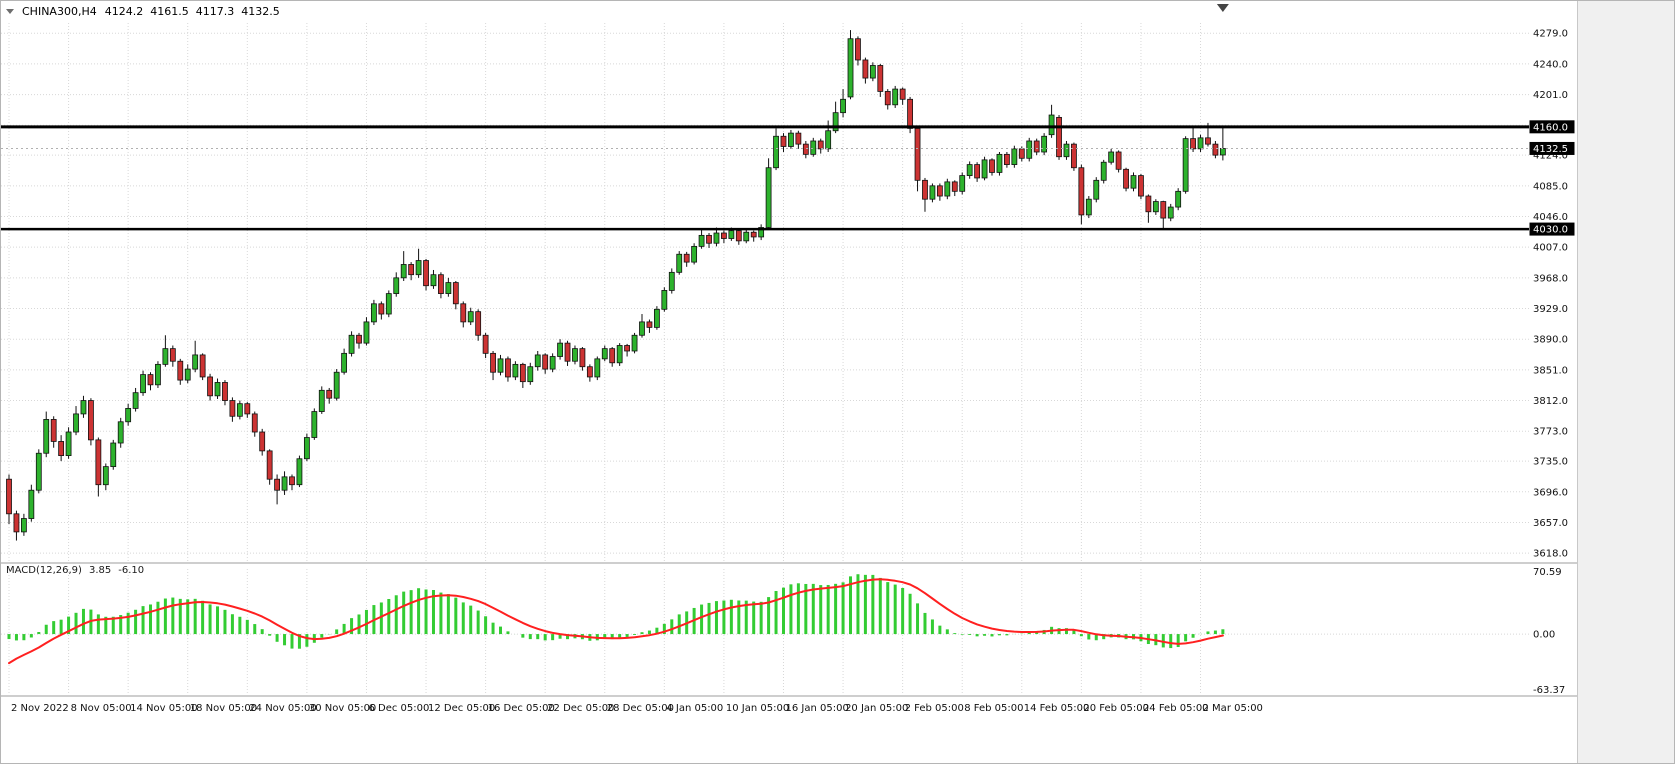  I want to click on price-axis-label: 3696.0, so click(1550, 492).